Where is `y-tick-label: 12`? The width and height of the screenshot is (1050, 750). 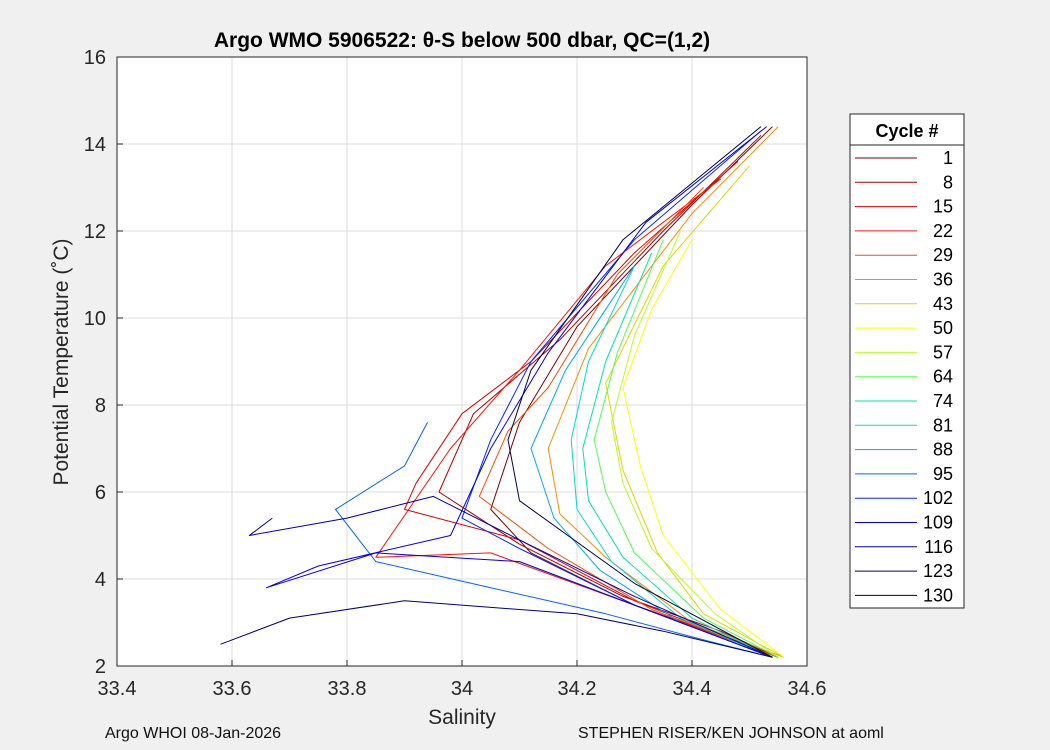 y-tick-label: 12 is located at coordinates (95, 232).